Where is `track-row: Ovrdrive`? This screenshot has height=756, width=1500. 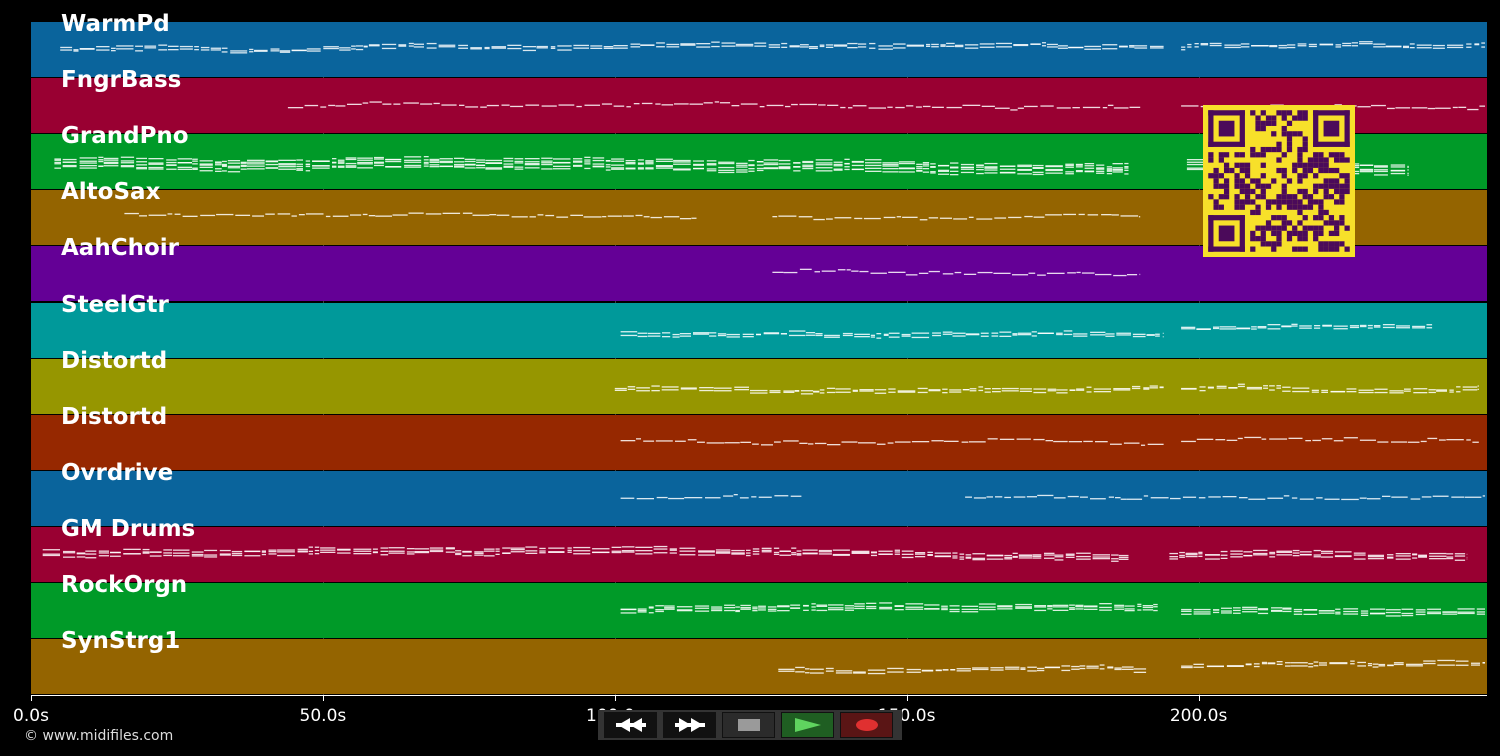
track-row: Ovrdrive is located at coordinates (759, 493).